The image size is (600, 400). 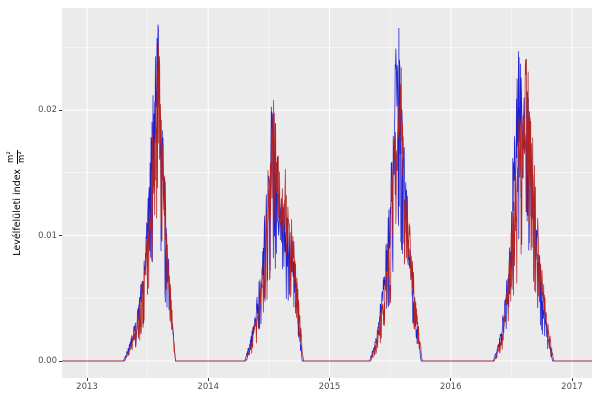 I want to click on y-axis-unit-denominator: m², so click(x=21, y=157).